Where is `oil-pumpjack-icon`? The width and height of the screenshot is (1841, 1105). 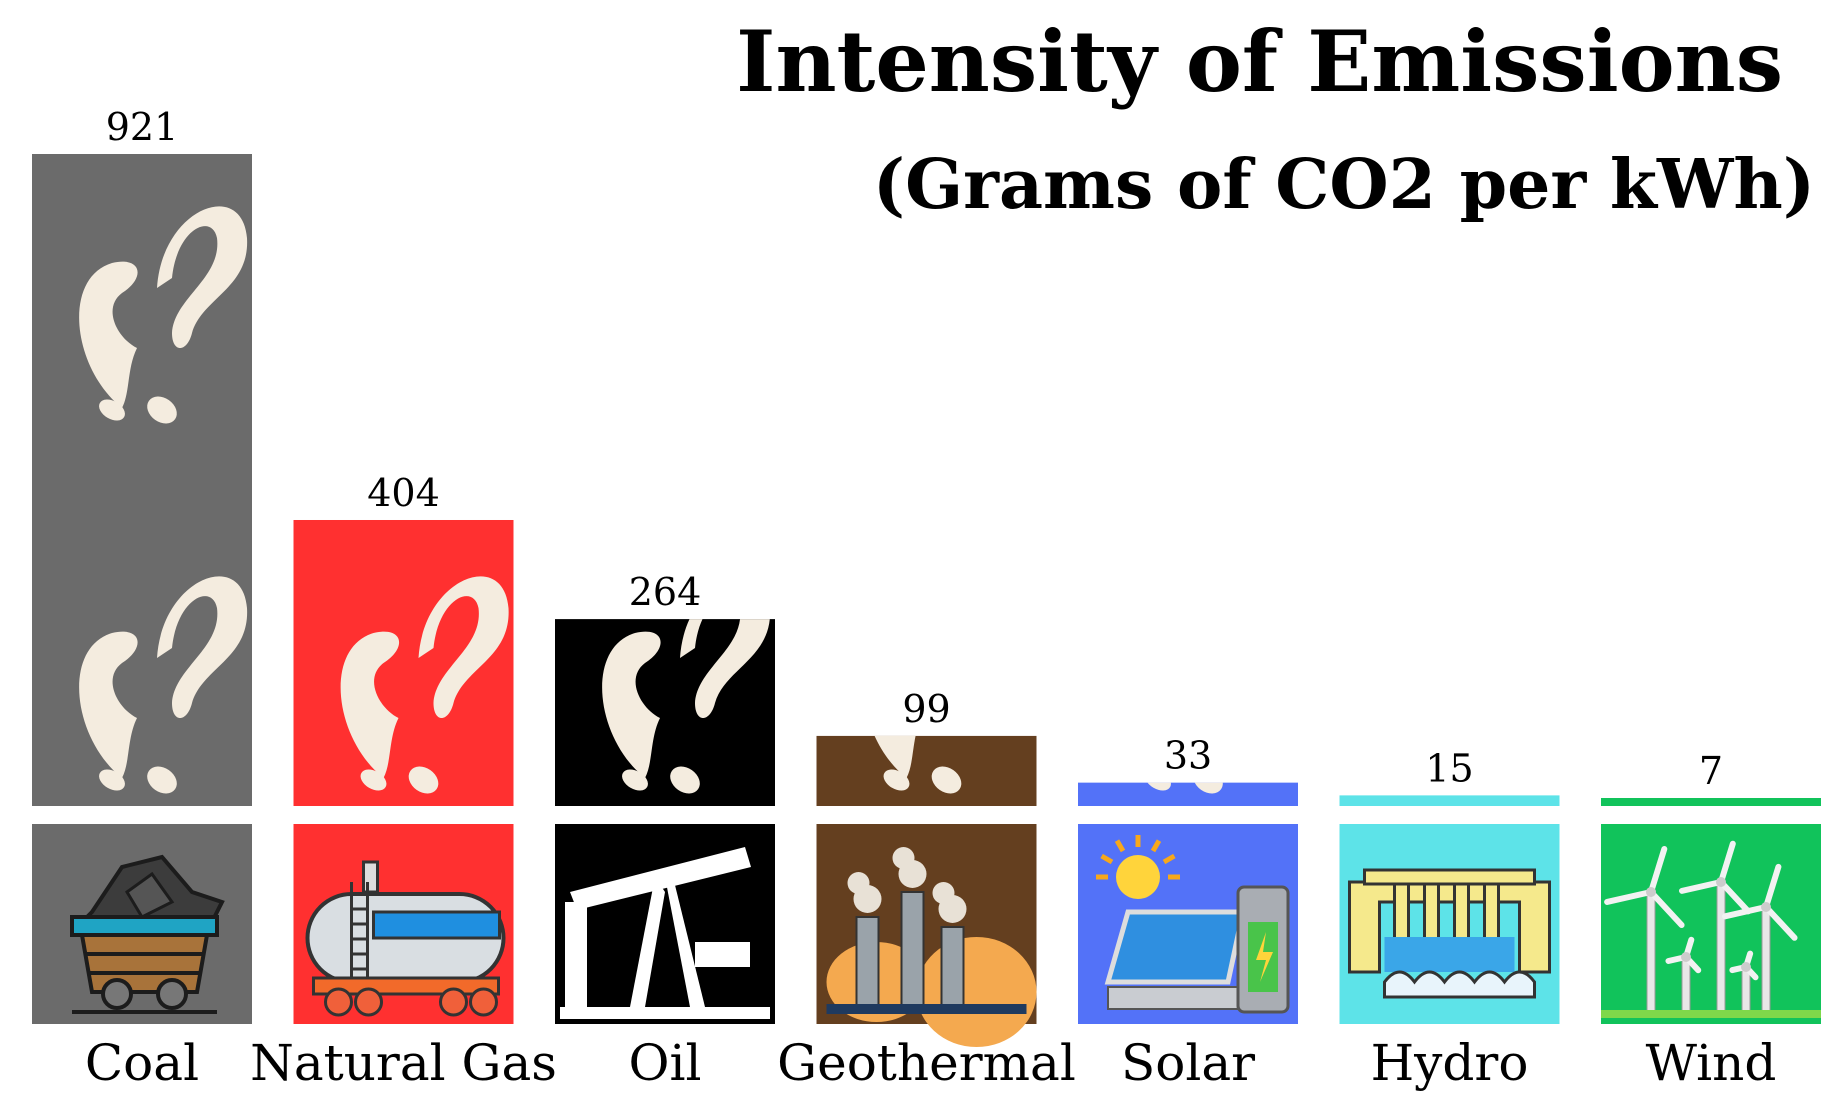
oil-pumpjack-icon is located at coordinates (665, 924).